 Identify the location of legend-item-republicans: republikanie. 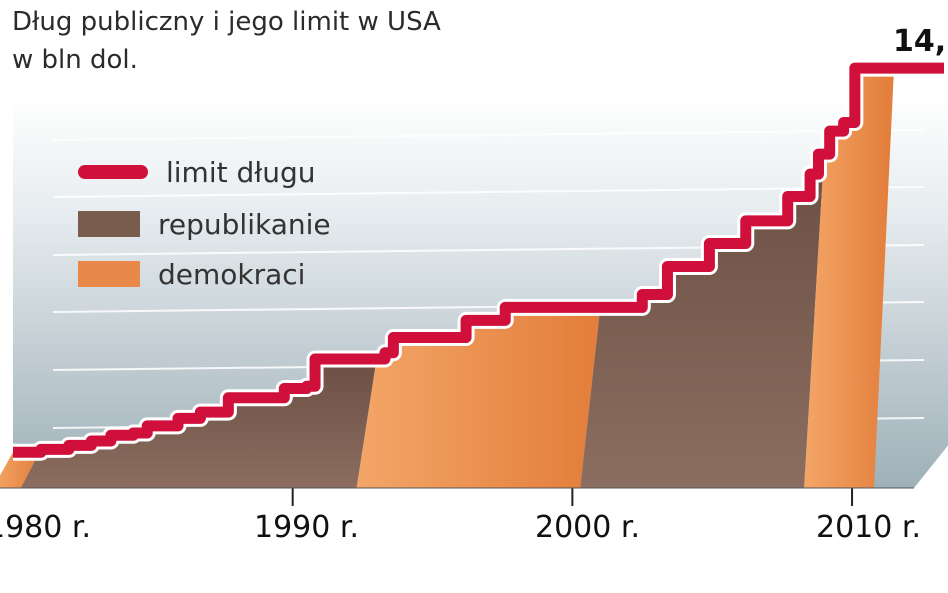
(204, 224).